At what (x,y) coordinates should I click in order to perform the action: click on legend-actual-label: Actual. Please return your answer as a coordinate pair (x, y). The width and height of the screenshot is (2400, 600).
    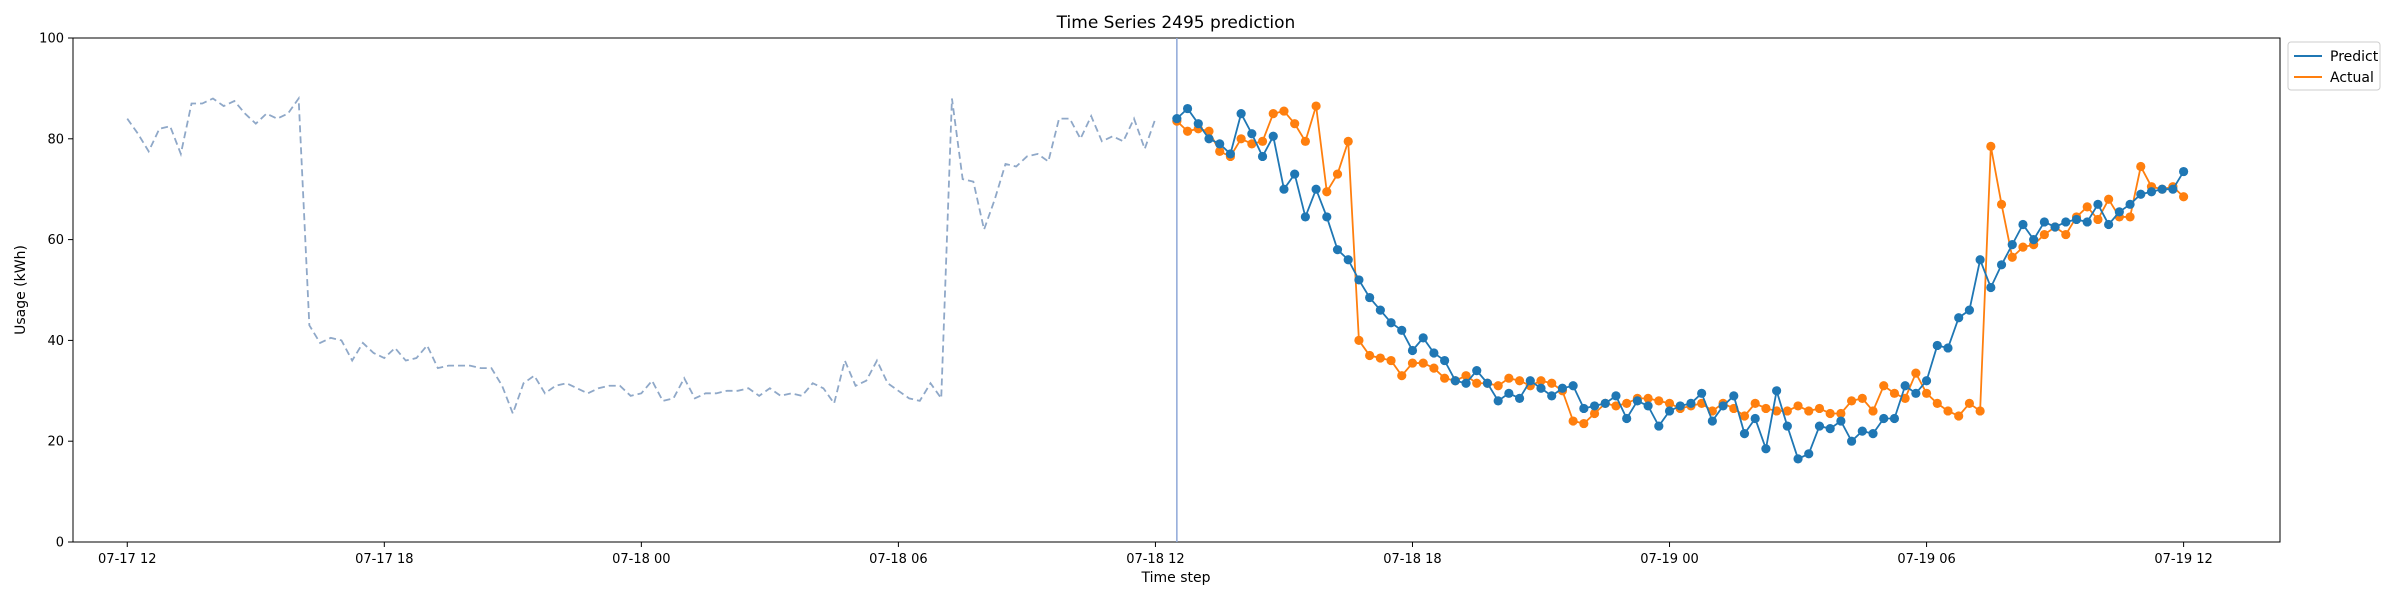
    Looking at the image, I should click on (2352, 78).